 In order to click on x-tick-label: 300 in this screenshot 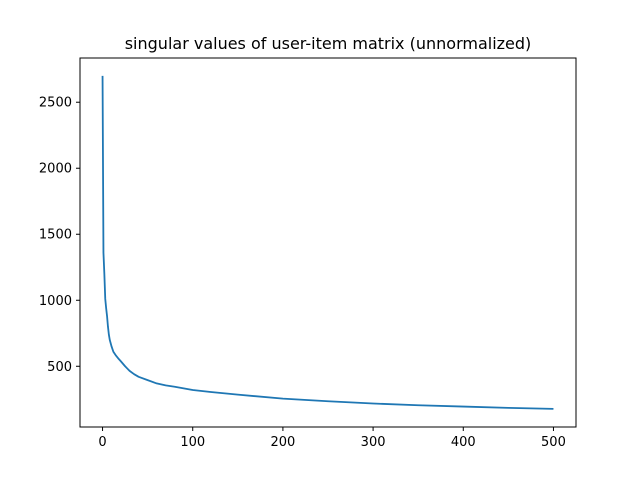, I will do `click(373, 442)`.